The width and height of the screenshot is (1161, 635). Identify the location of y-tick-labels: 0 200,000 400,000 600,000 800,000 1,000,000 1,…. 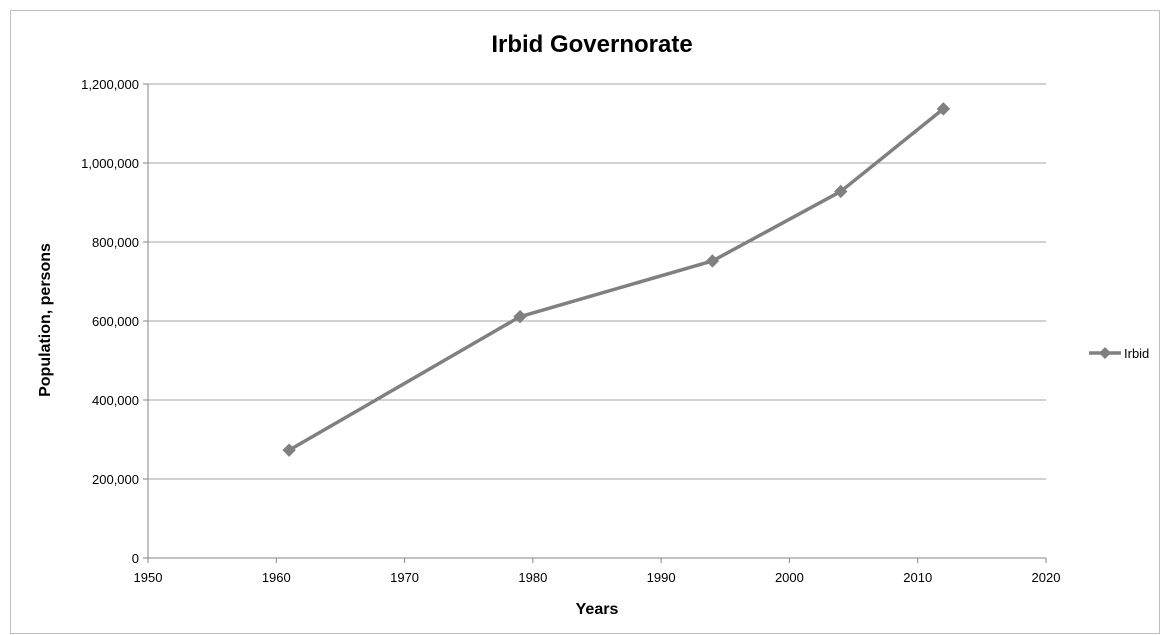
(110, 321).